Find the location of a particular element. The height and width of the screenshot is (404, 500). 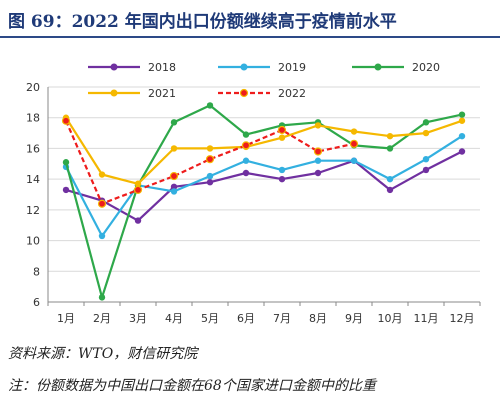

y-tick-label: 10 is located at coordinates (33, 241).